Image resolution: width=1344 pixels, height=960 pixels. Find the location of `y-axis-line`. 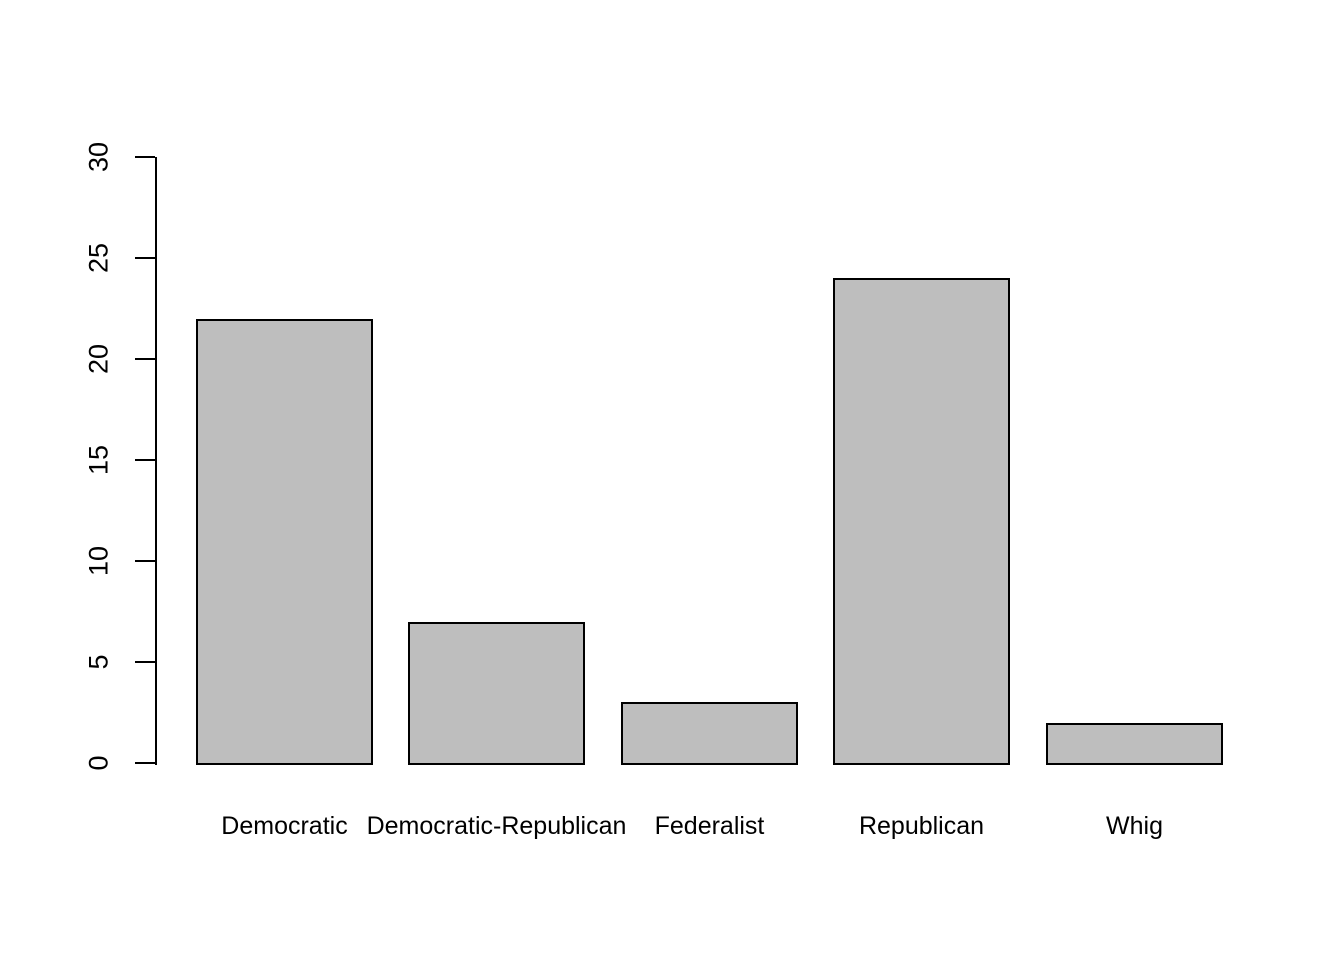

y-axis-line is located at coordinates (156, 461).